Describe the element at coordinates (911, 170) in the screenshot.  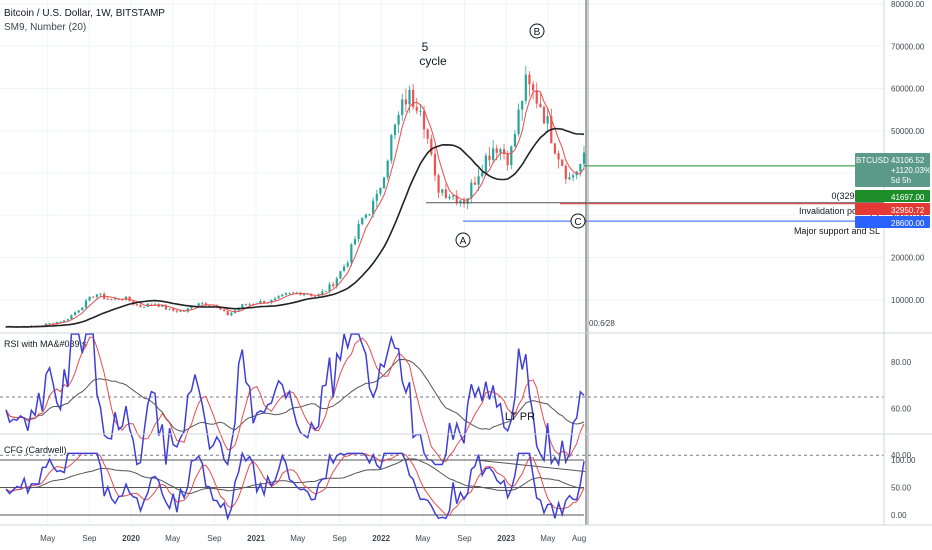
I see `btcusd-change: +1120.03%` at that location.